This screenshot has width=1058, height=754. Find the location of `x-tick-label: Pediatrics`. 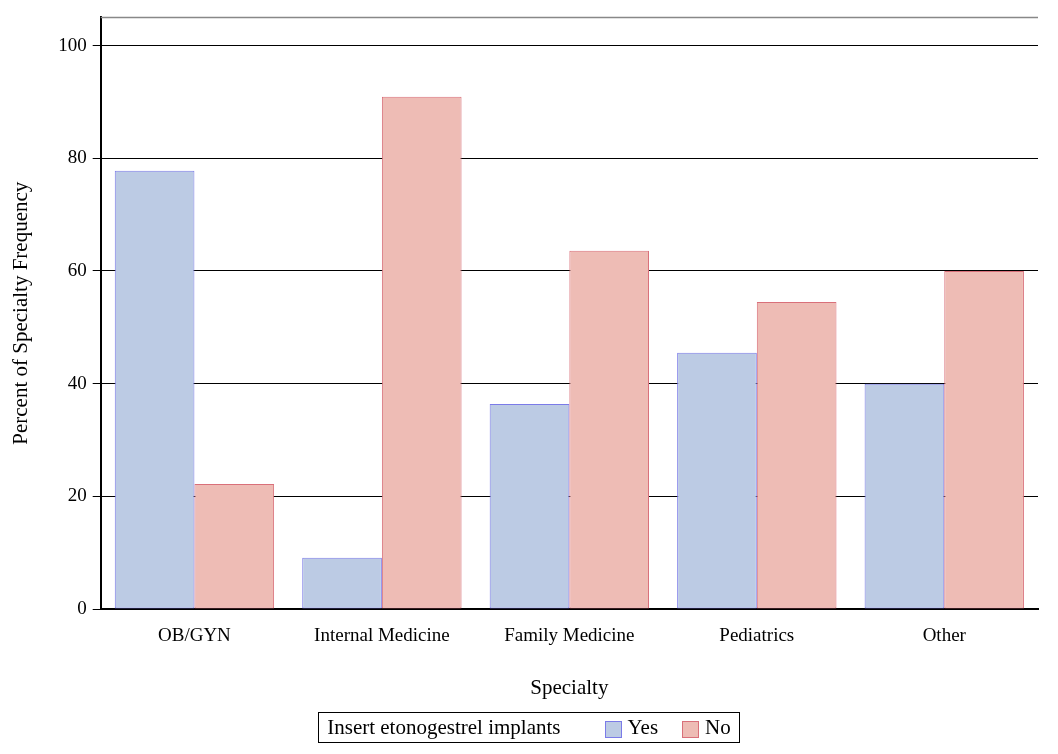

x-tick-label: Pediatrics is located at coordinates (757, 635).